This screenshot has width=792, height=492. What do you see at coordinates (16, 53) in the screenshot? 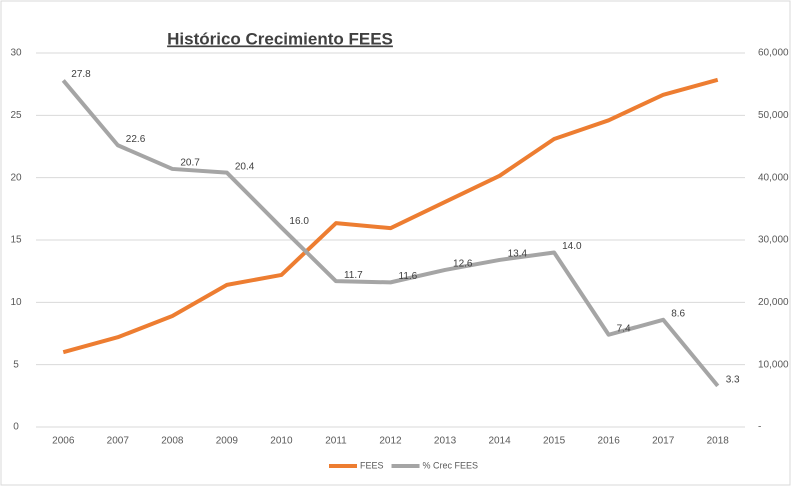
I see `y-tick-label: 30` at bounding box center [16, 53].